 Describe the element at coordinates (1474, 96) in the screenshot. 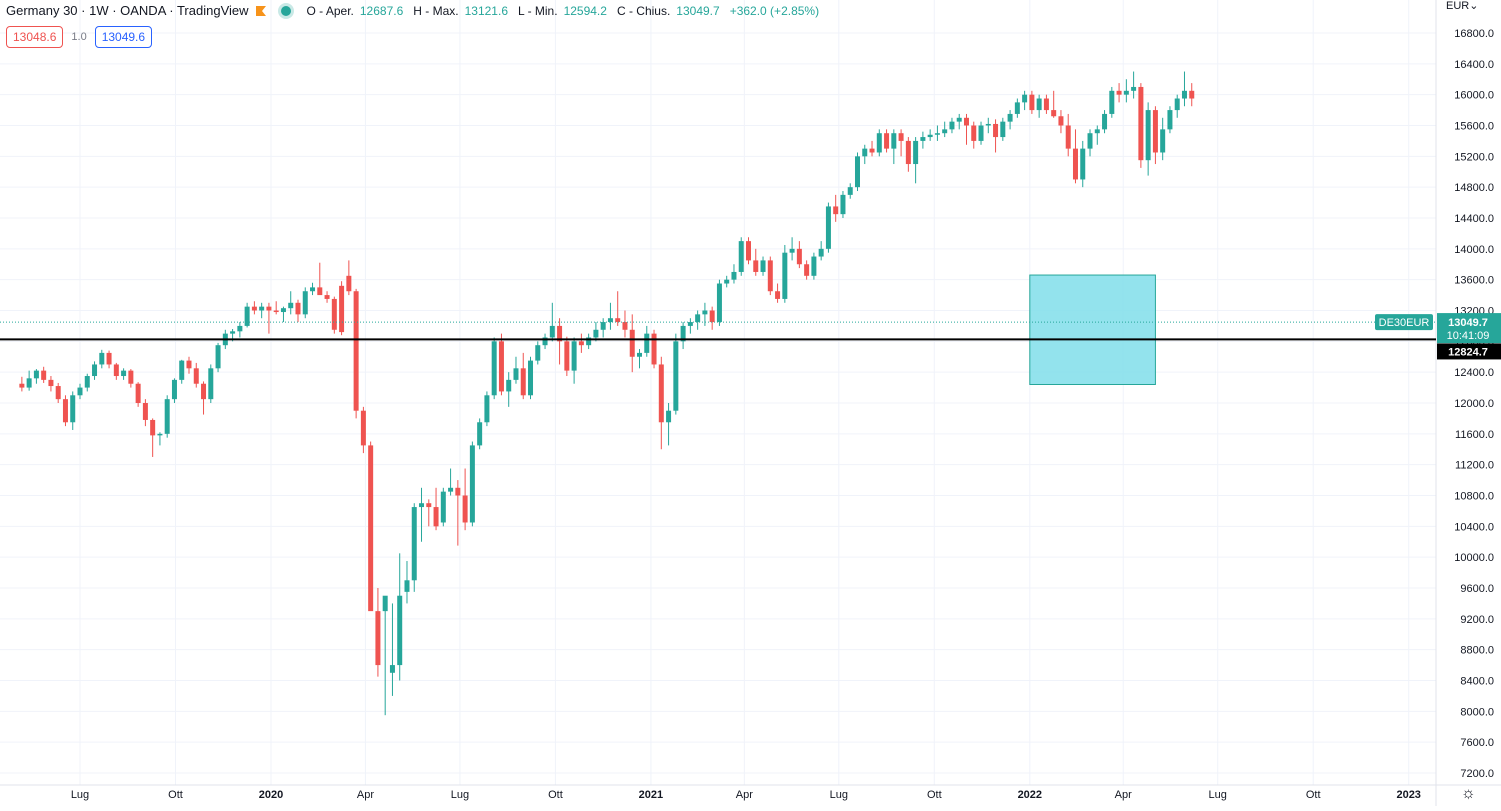

I see `y-tick-label: 16000.0` at that location.